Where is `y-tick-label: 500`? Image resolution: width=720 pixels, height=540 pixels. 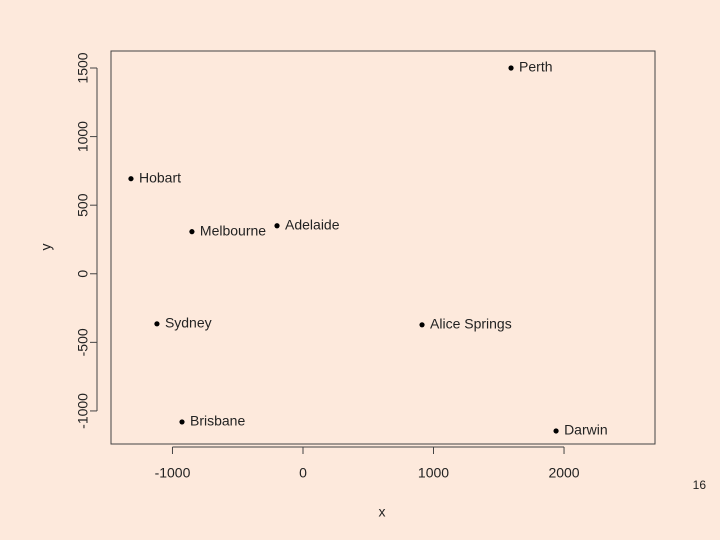 y-tick-label: 500 is located at coordinates (83, 205).